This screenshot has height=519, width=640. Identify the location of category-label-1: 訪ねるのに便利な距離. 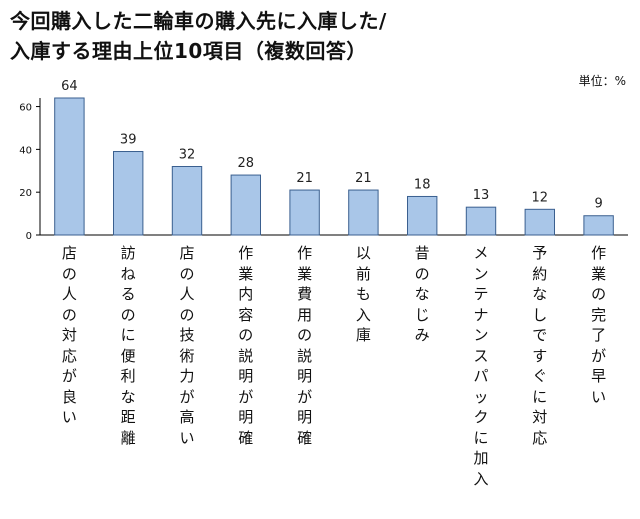
(128, 345).